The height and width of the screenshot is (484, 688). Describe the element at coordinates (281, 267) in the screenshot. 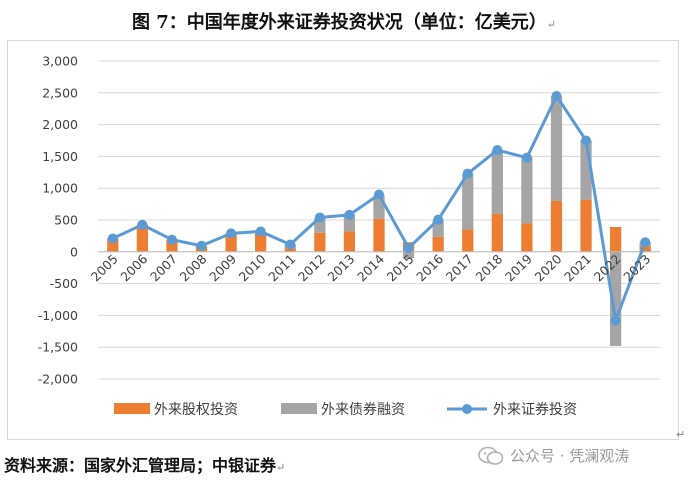

I see `x-tick-label: 2011` at that location.